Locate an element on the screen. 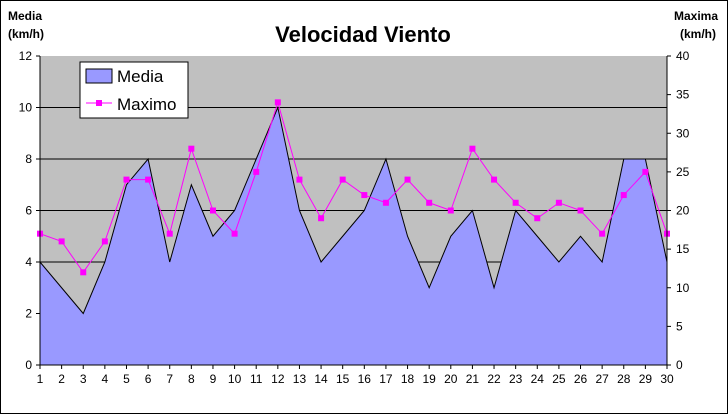 This screenshot has height=414, width=728. x-tick-label: 11 is located at coordinates (256, 379).